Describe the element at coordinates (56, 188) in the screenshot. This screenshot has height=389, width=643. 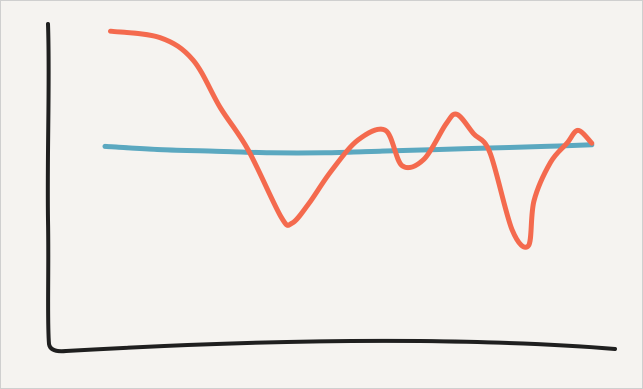
I see `y-axis` at that location.